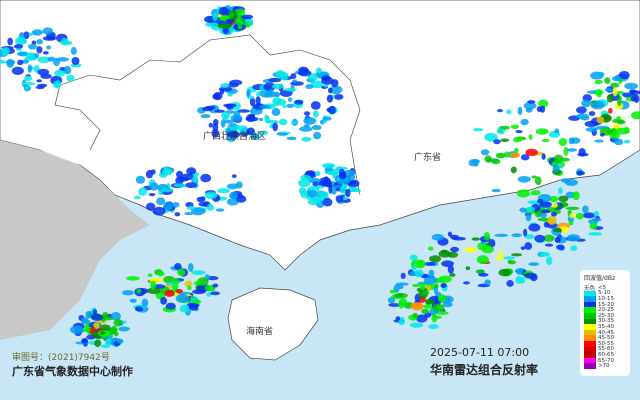 The height and width of the screenshot is (400, 640). Describe the element at coordinates (606, 343) in the screenshot. I see `legend-range: 50-55` at that location.